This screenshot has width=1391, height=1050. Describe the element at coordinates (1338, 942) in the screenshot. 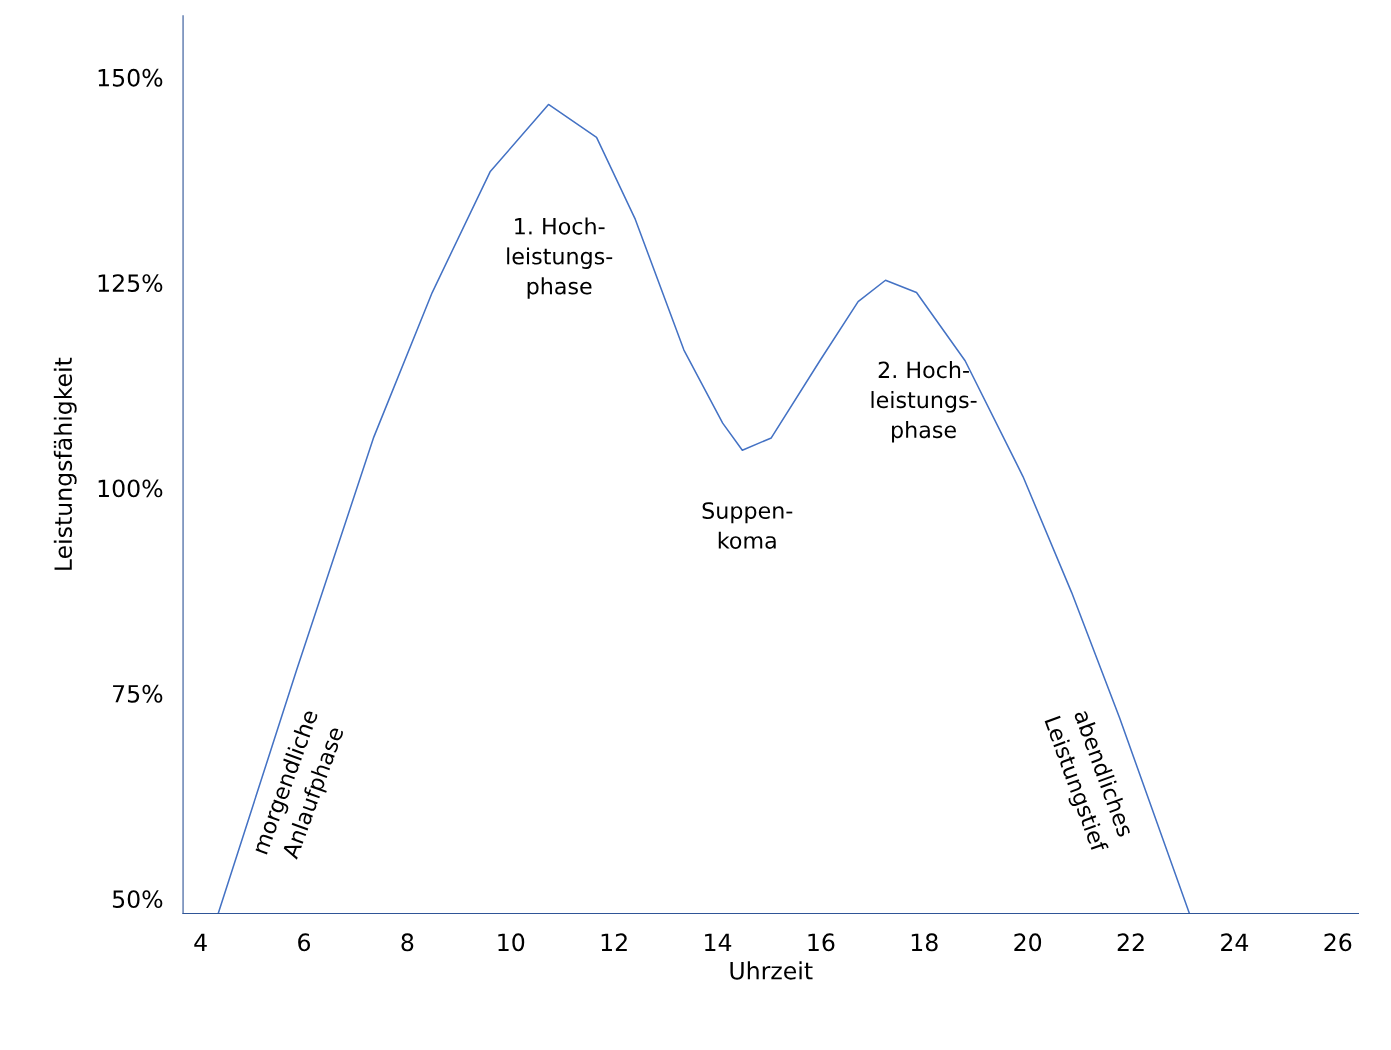

I see `x-tick-label: 26` at that location.